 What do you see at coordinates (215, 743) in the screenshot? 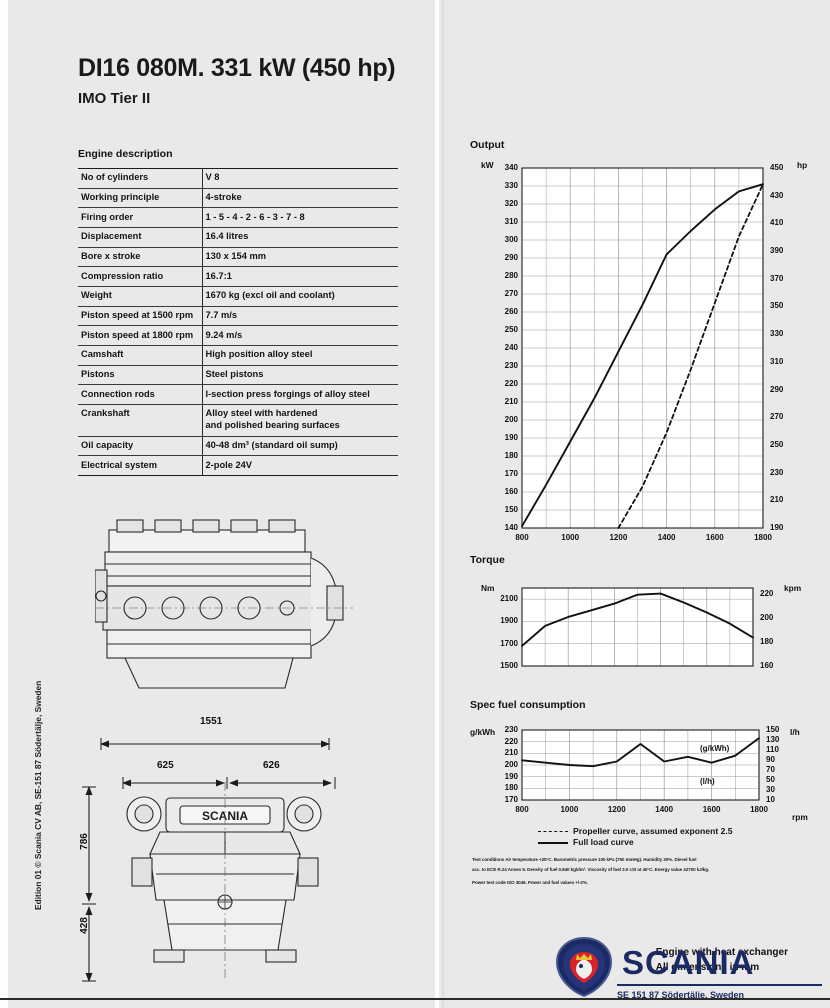
I see `dimension-length-line` at bounding box center [215, 743].